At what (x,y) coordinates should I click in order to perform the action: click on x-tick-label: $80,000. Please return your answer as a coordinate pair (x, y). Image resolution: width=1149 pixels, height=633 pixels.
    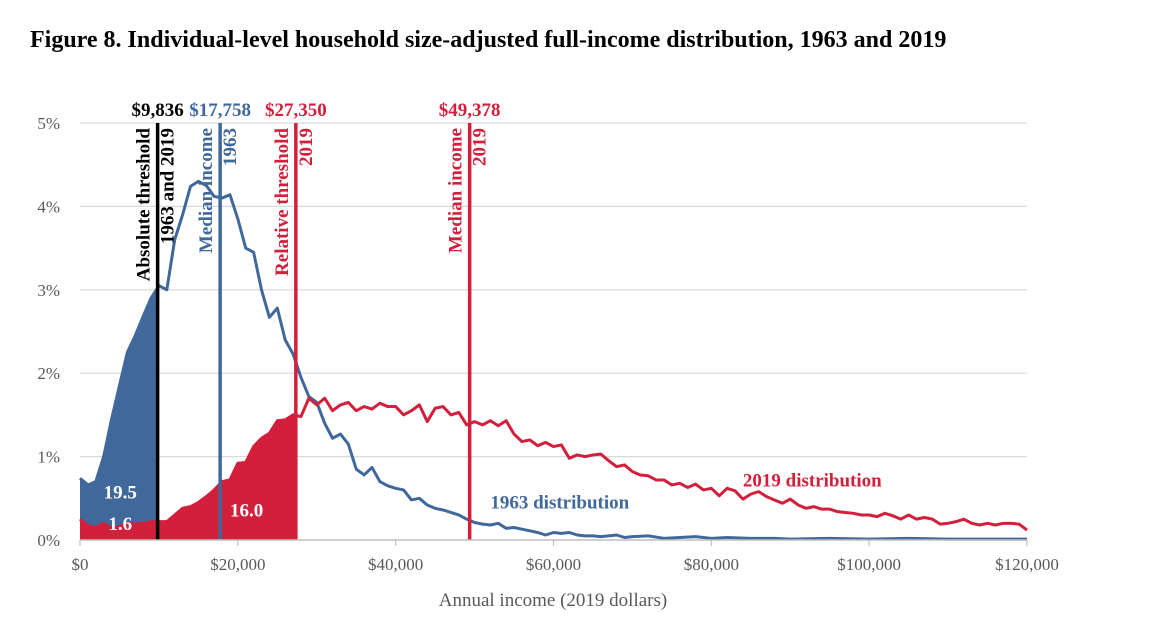
    Looking at the image, I should click on (711, 564).